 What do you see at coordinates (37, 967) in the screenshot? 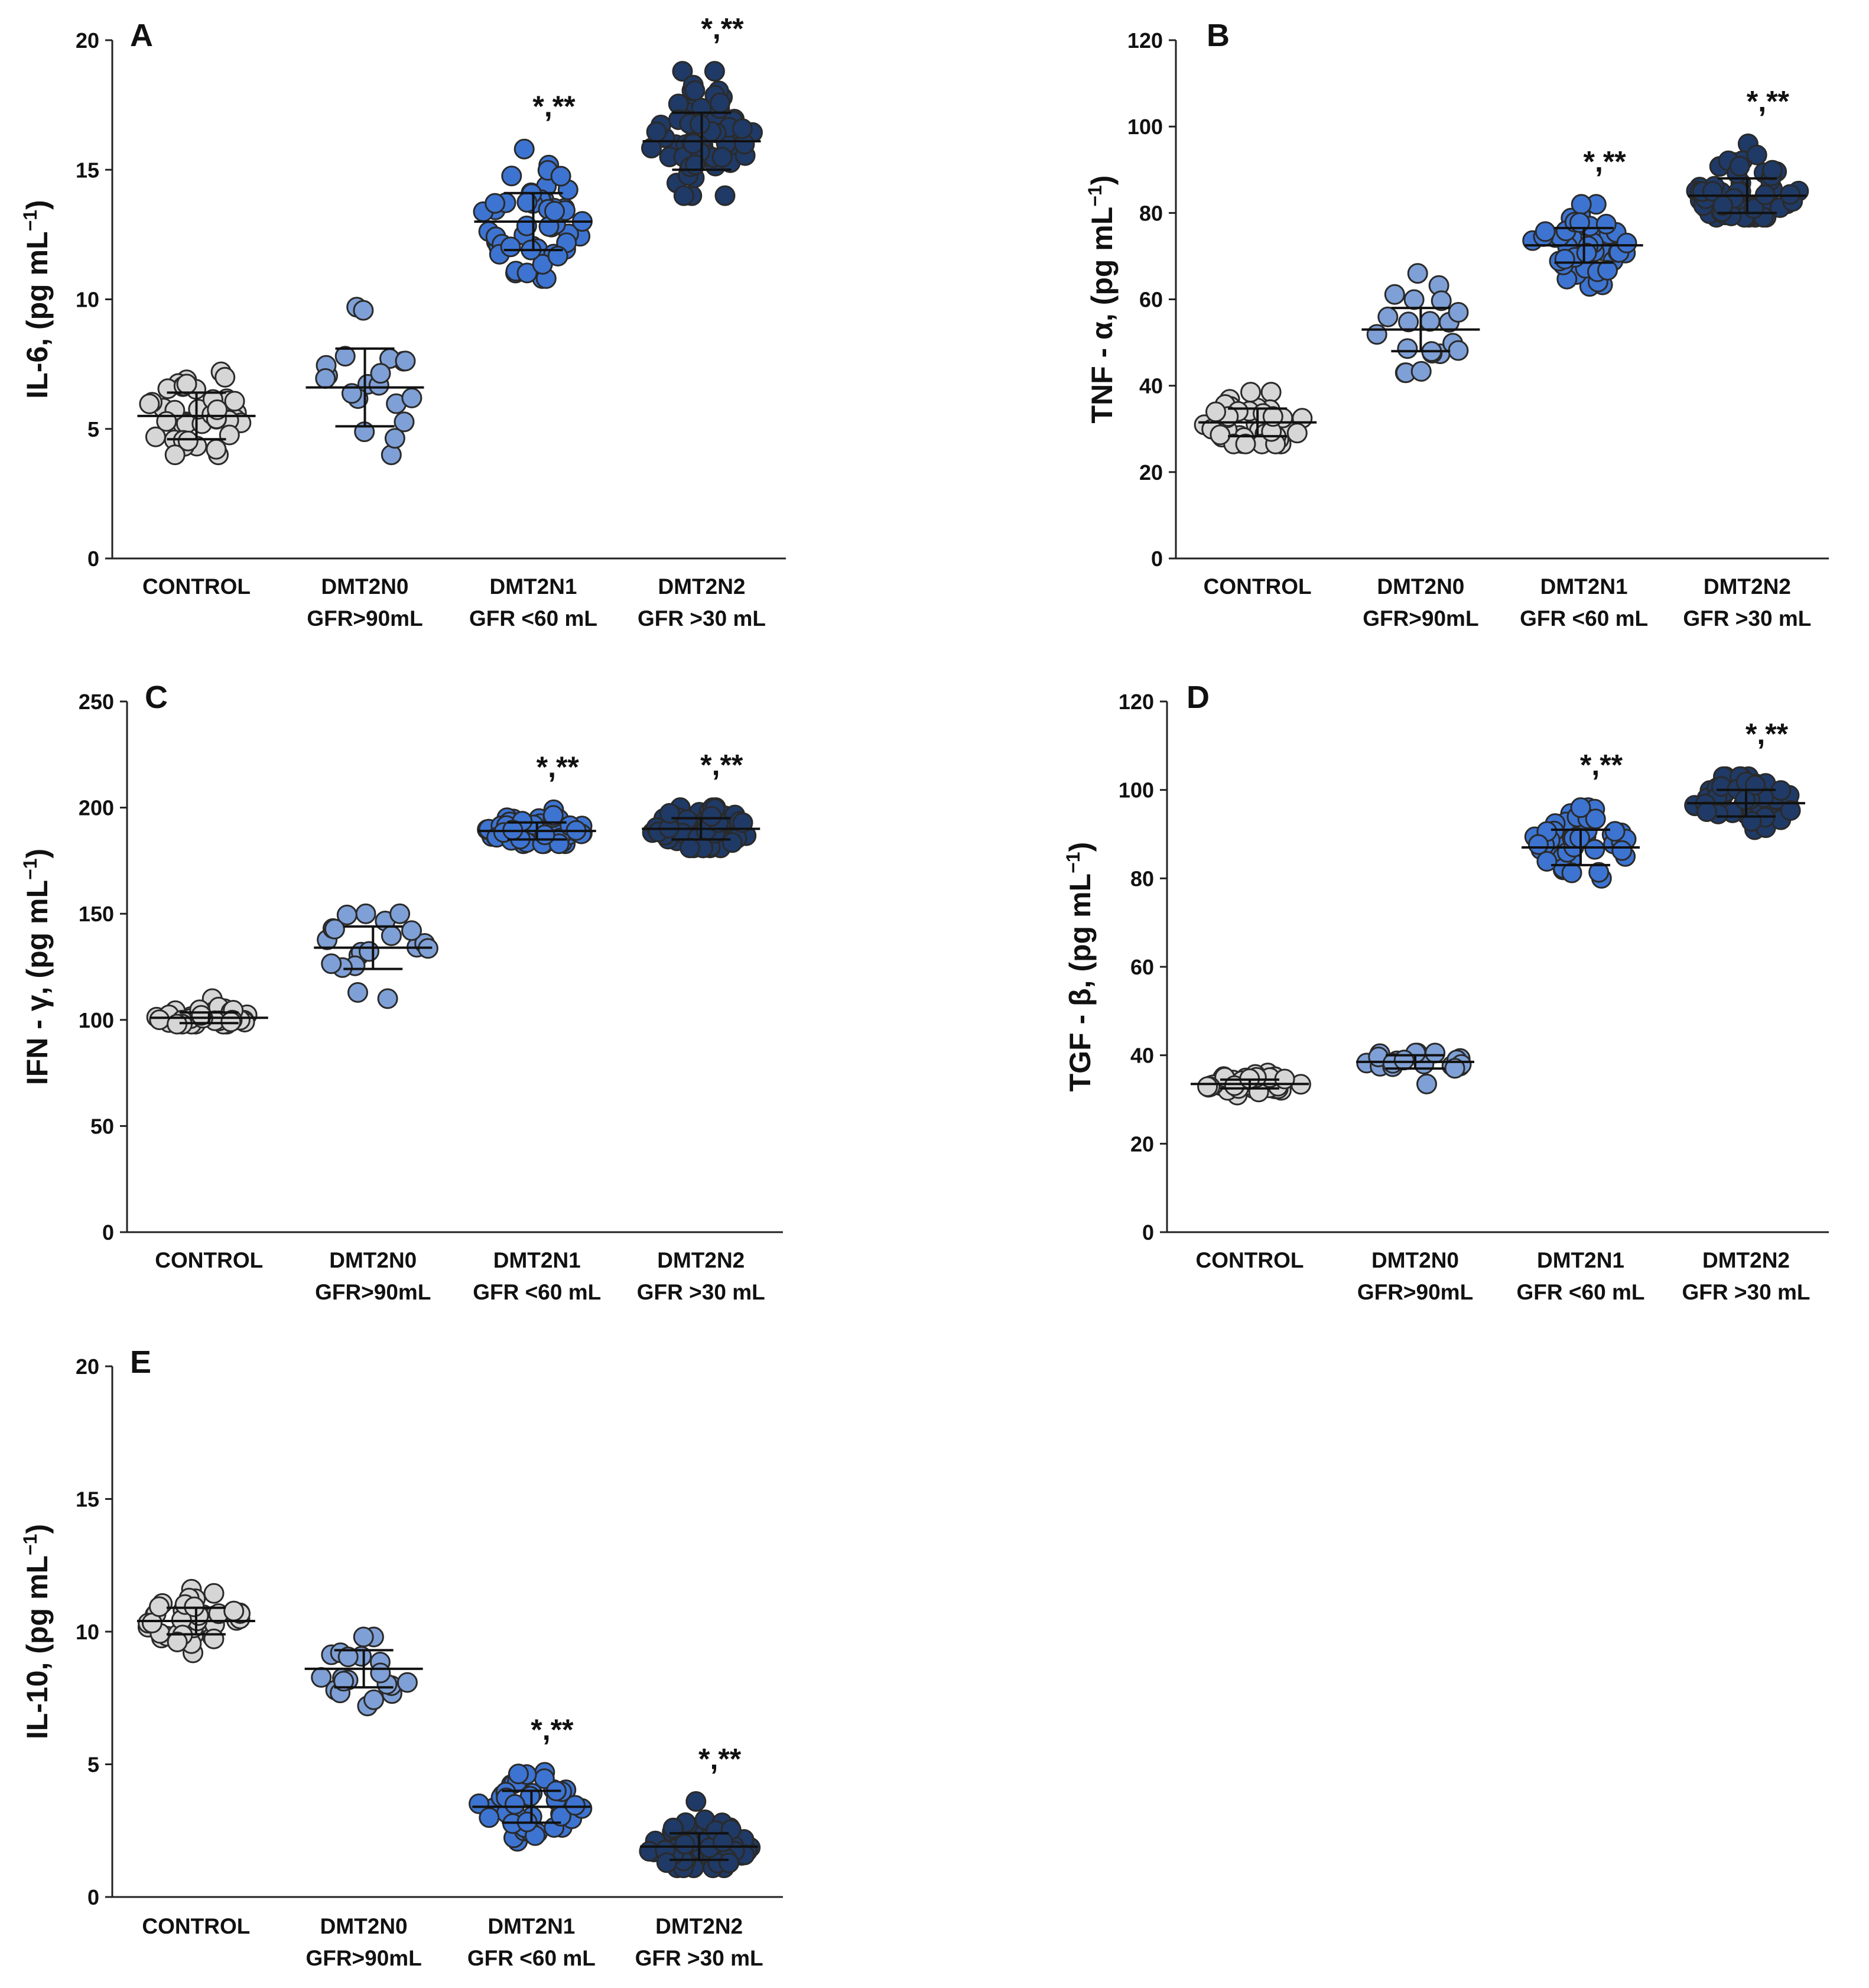
I see `y-axis-label: IFN - γ, (pg mL−1)` at bounding box center [37, 967].